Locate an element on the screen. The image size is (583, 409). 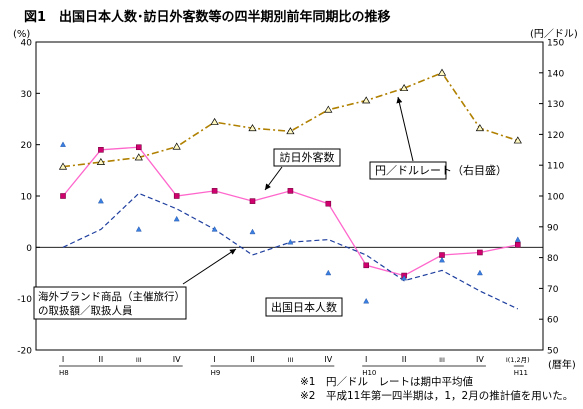
annotation-brand-arrow is located at coordinates (209, 266).